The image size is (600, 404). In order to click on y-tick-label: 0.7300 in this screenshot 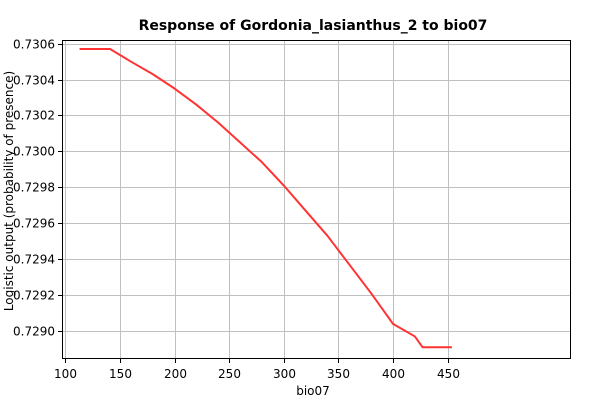, I will do `click(34, 152)`.